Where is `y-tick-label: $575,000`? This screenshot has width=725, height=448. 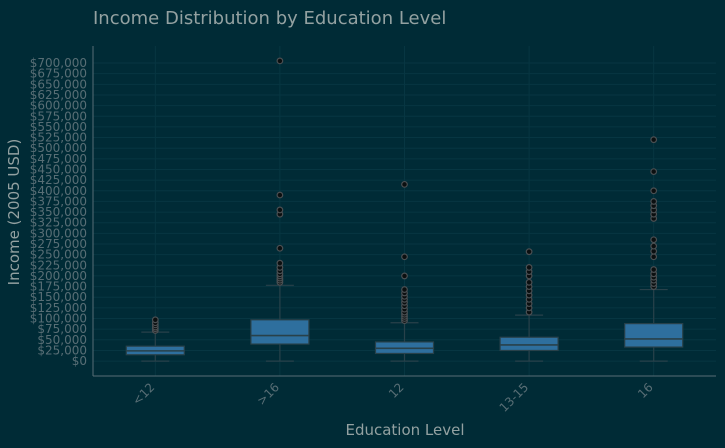 y-tick-label: $575,000 is located at coordinates (58, 116).